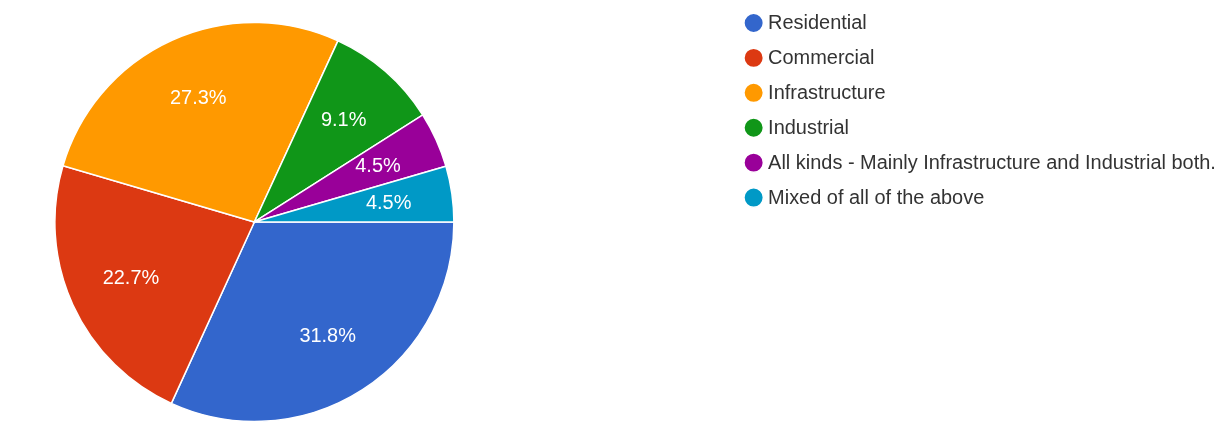 Image resolution: width=1222 pixels, height=445 pixels. What do you see at coordinates (809, 126) in the screenshot?
I see `legend-label: Industrial` at bounding box center [809, 126].